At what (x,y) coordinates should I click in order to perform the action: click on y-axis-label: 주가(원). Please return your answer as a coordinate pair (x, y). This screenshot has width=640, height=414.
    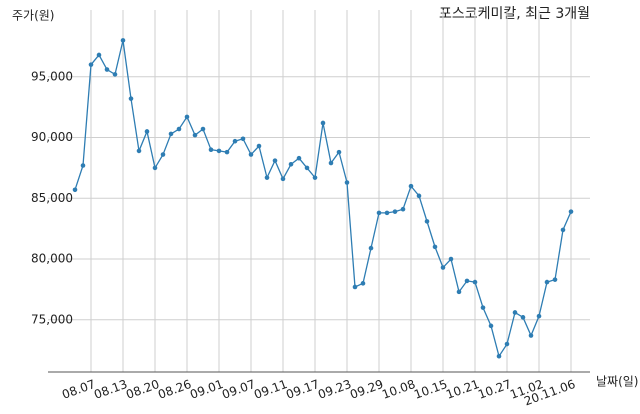
    Looking at the image, I should click on (33, 16).